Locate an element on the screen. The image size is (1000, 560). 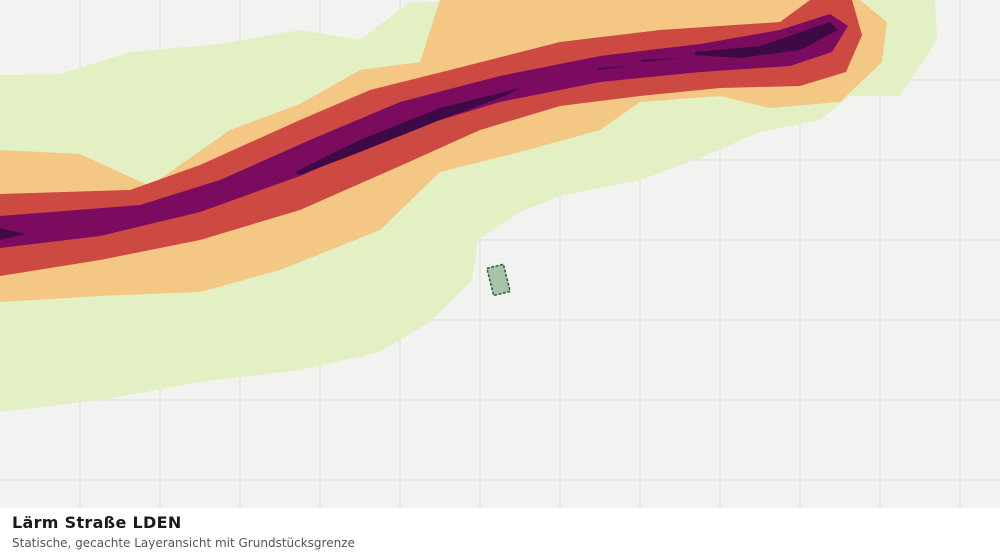
parcel-boundary is located at coordinates (498, 280).